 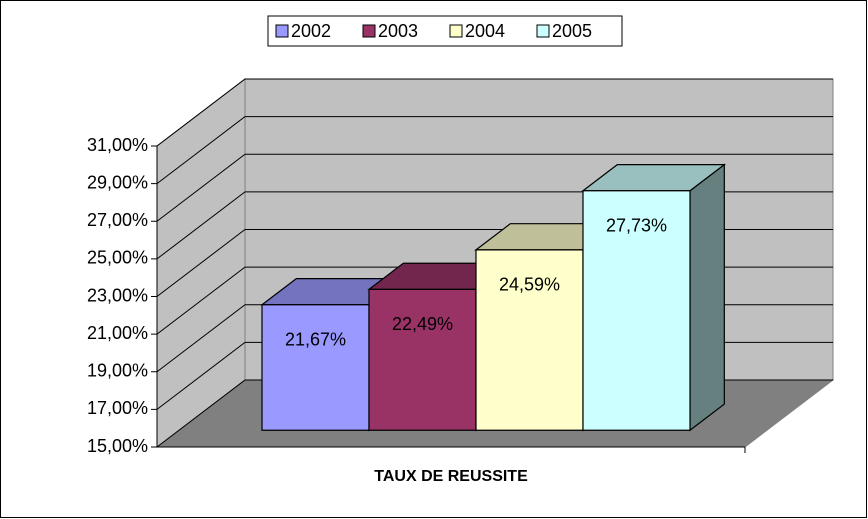 What do you see at coordinates (117, 182) in the screenshot?
I see `y-tick-label: 29,00%` at bounding box center [117, 182].